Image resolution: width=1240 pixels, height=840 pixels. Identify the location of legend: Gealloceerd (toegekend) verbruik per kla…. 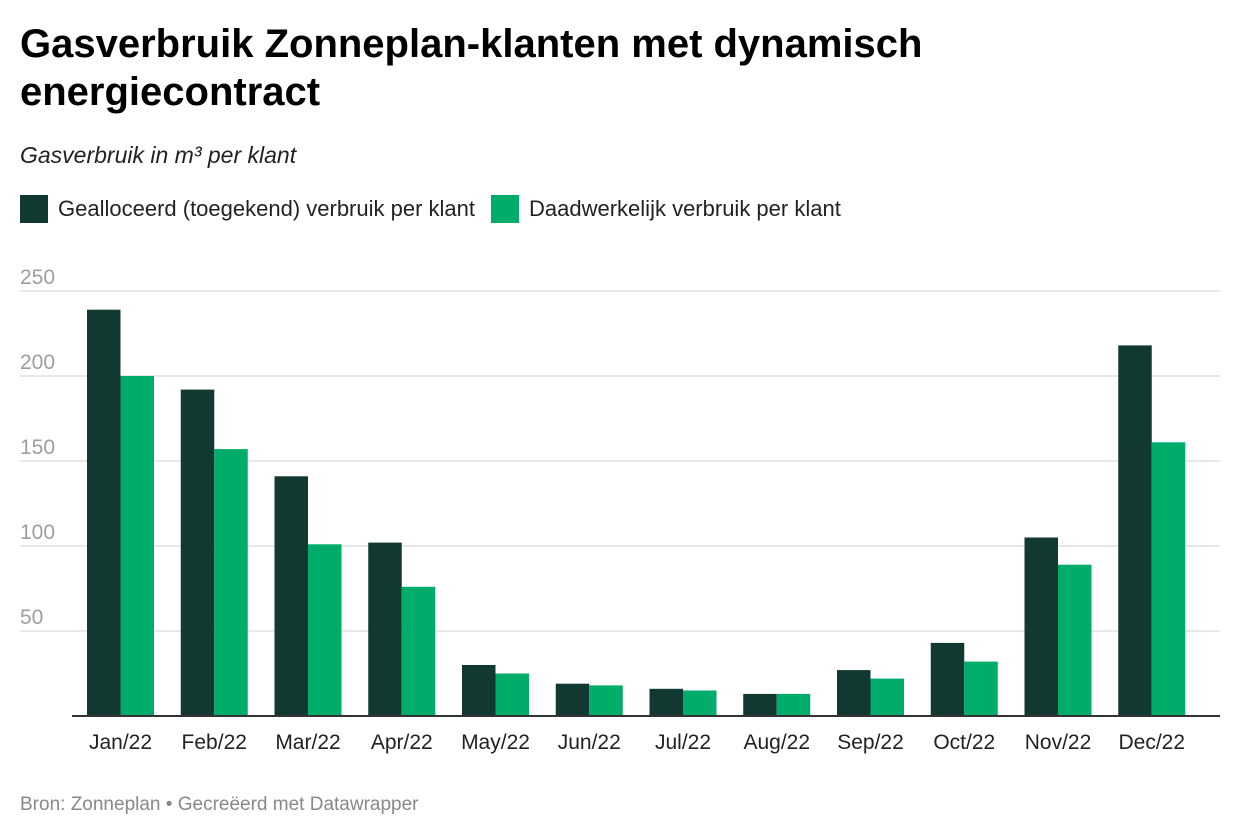
(438, 209).